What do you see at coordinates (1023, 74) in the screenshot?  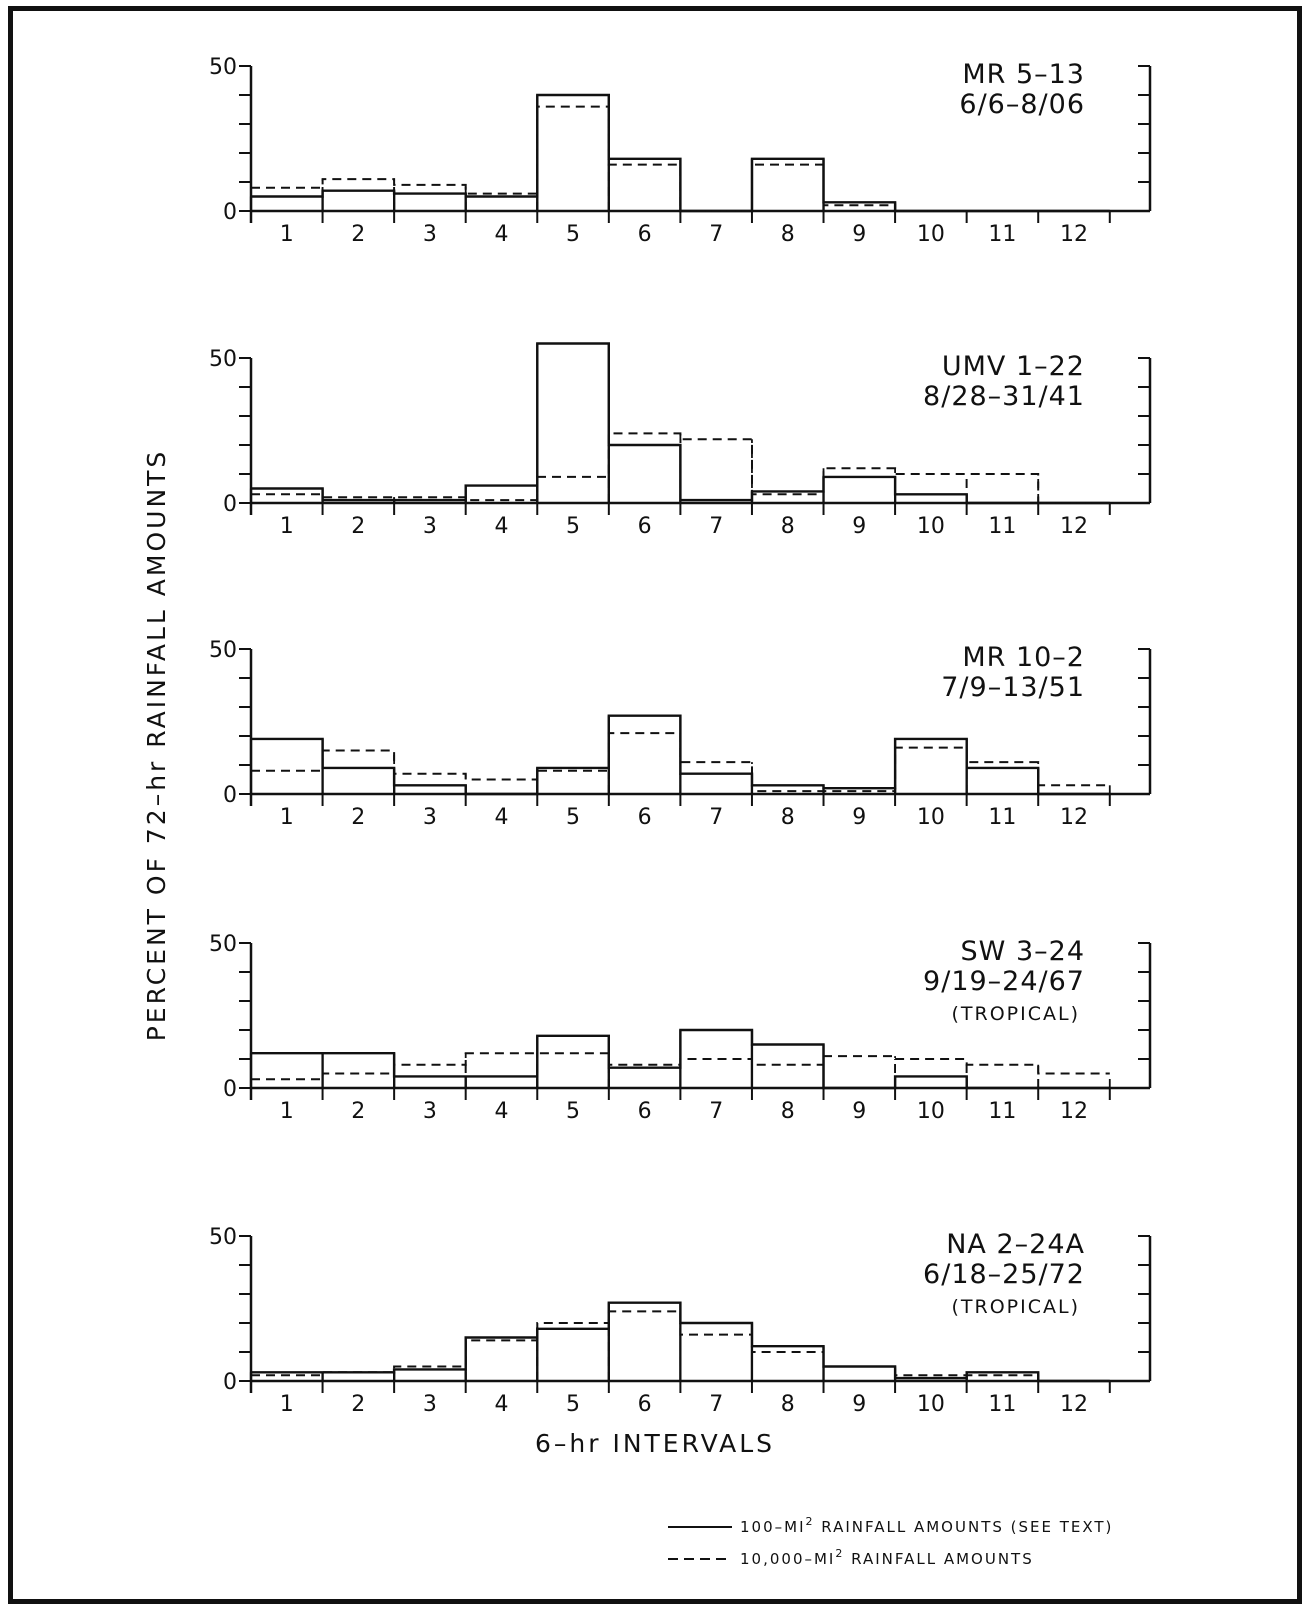 I see `panel-title: MR 5–13` at bounding box center [1023, 74].